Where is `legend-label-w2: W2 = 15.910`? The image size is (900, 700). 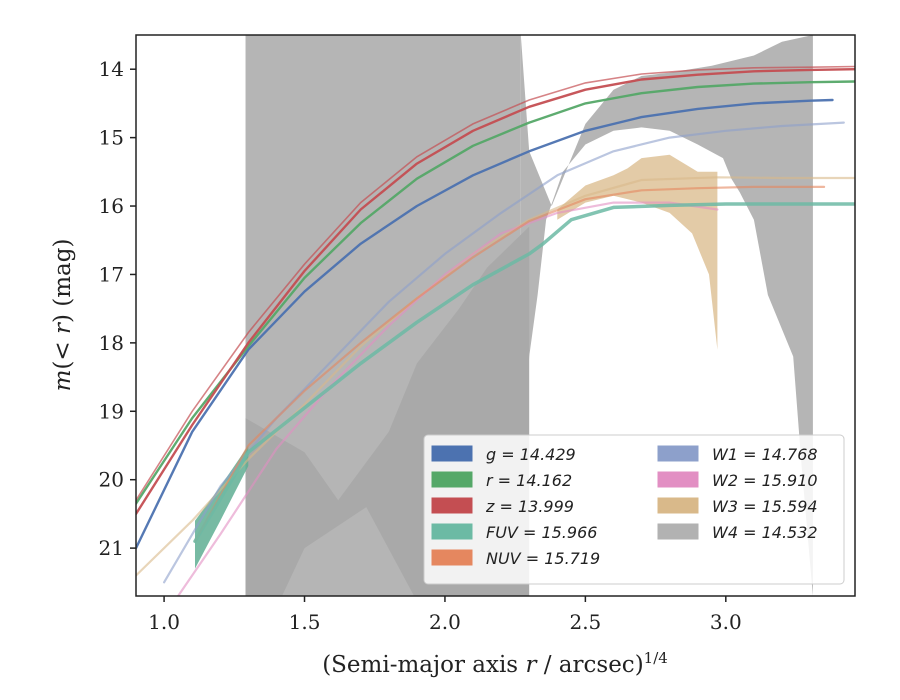
legend-label-w2: W2 = 15.910 is located at coordinates (765, 480).